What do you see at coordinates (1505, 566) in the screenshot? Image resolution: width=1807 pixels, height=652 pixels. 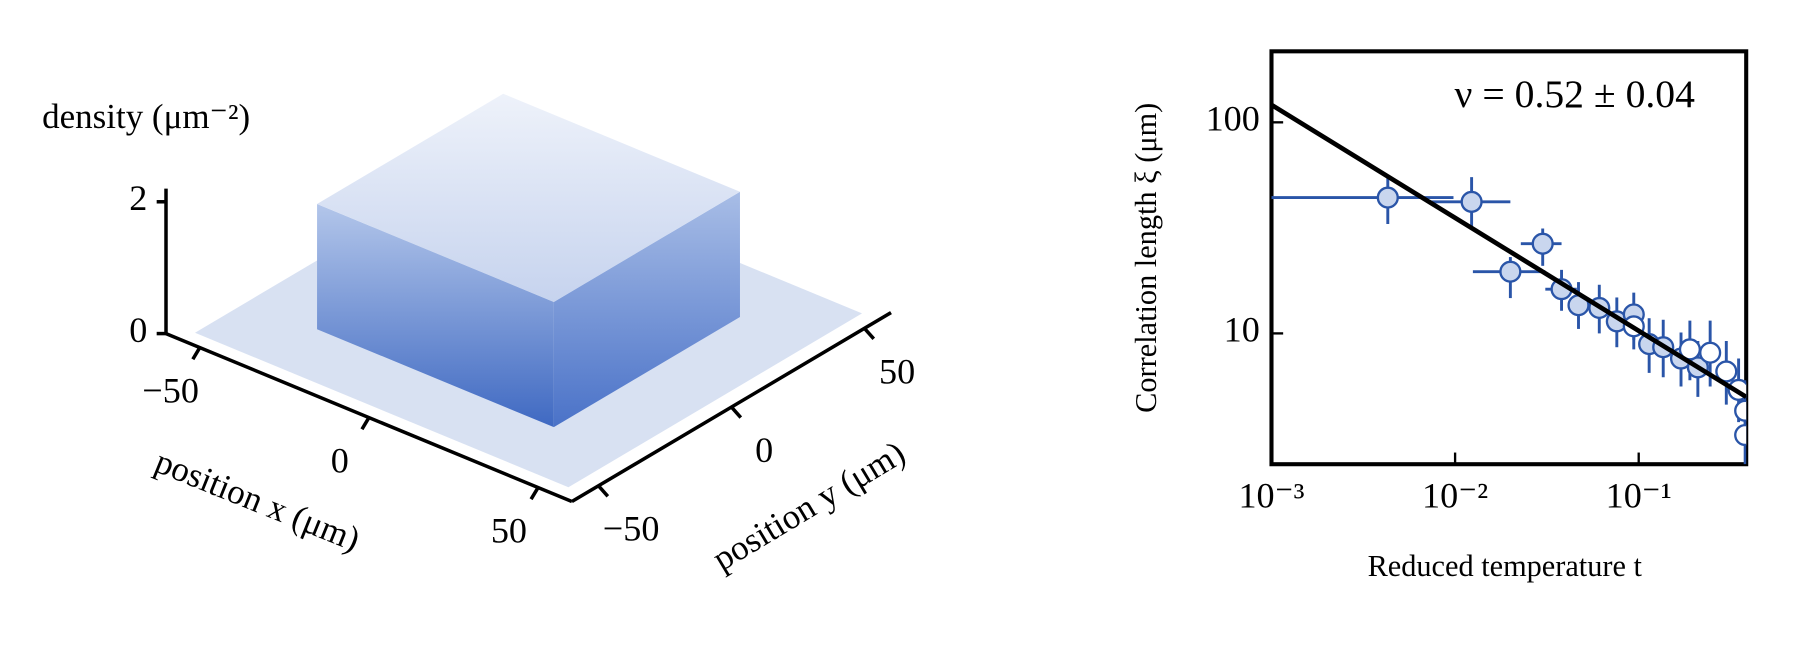 I see `x-axis-label: Reduced temperature t` at bounding box center [1505, 566].